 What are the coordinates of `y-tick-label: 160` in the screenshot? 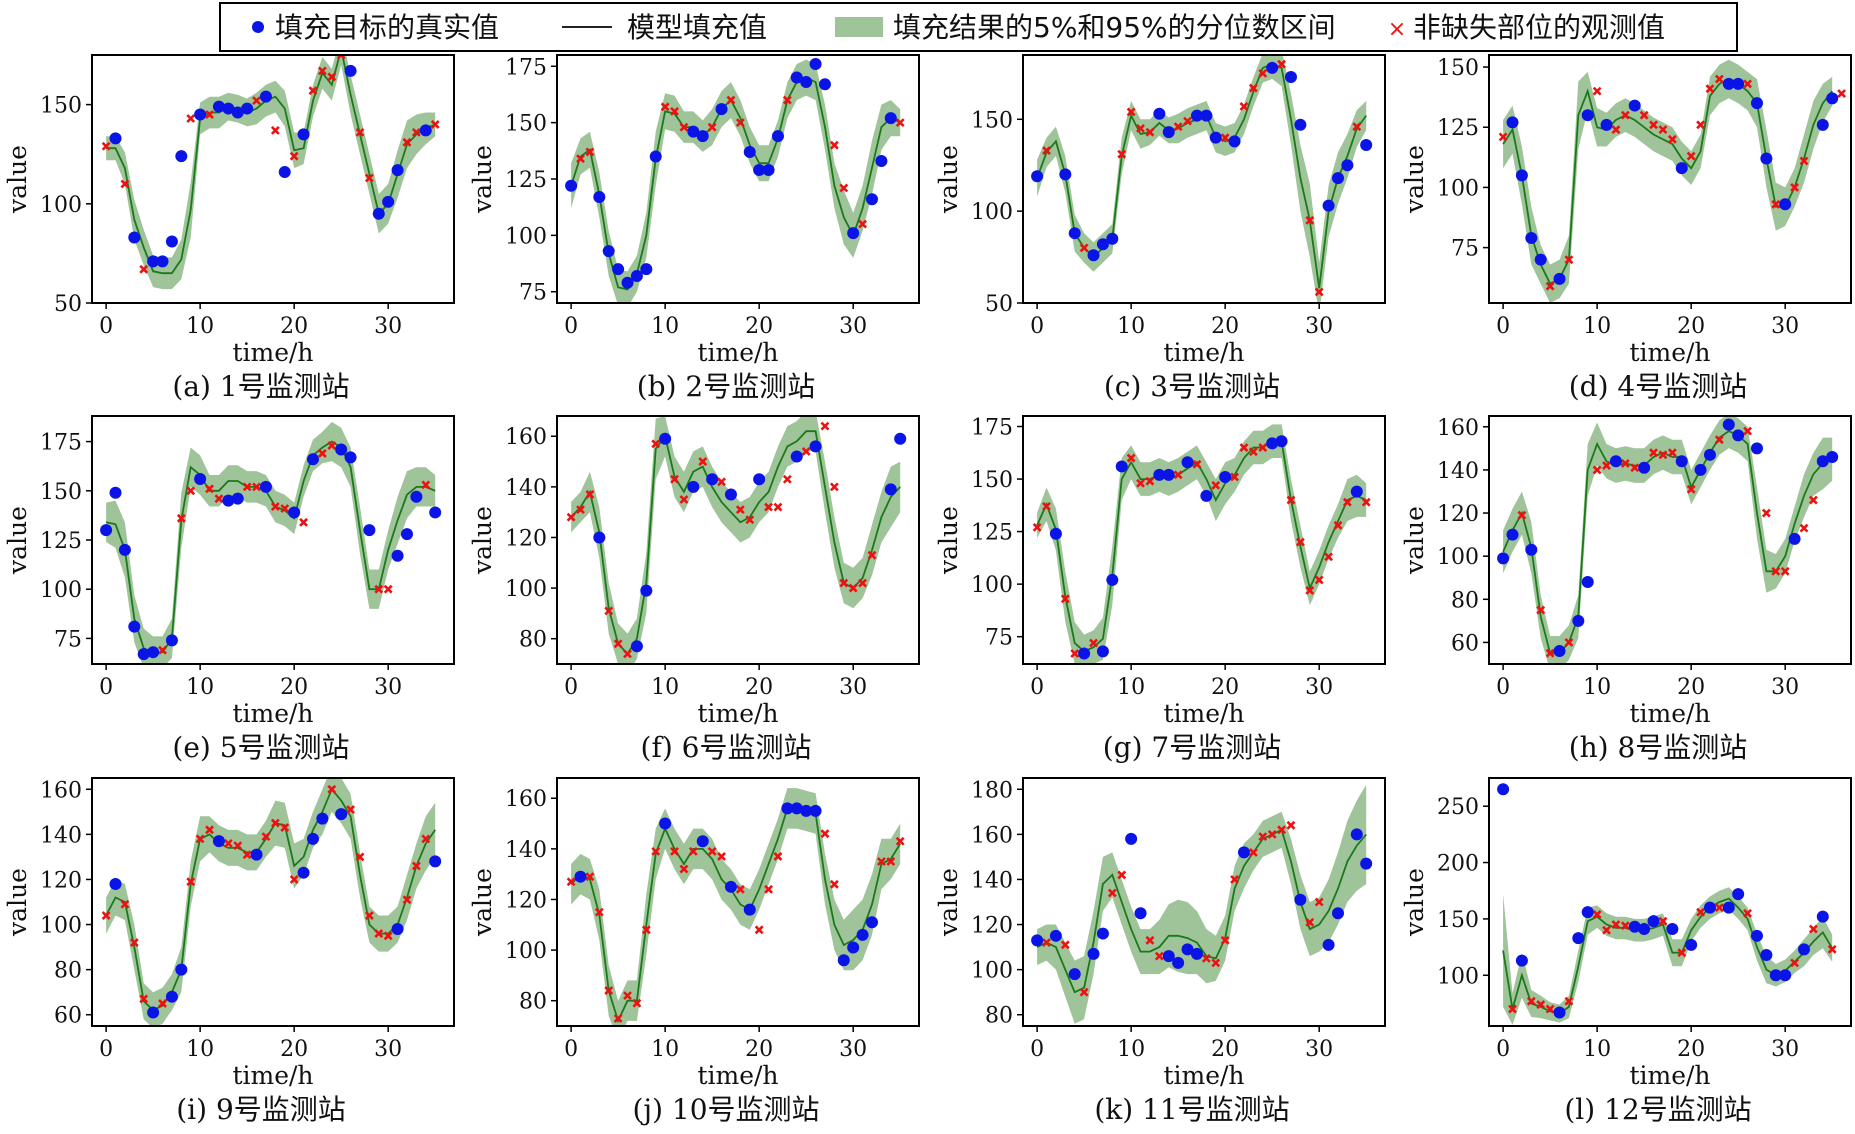 It's located at (526, 437).